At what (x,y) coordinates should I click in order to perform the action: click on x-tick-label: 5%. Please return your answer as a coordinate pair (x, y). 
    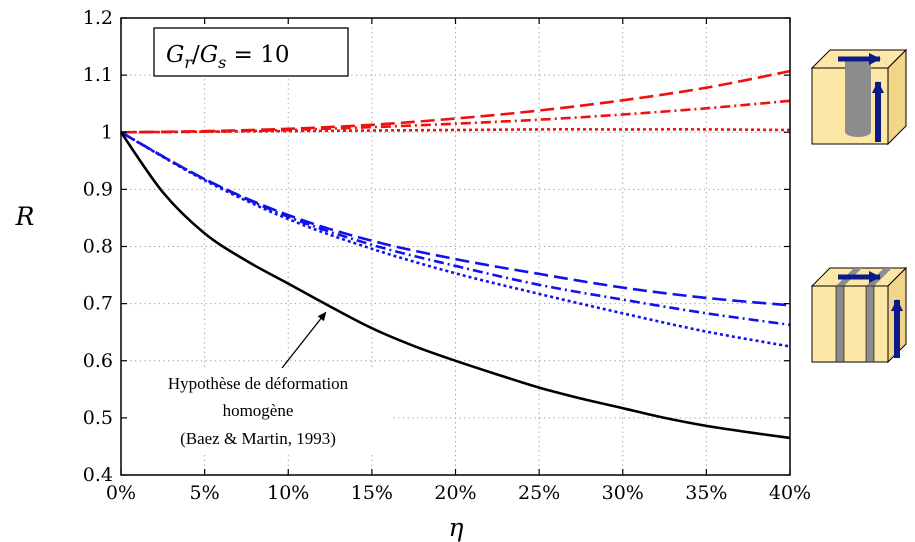
    Looking at the image, I should click on (205, 493).